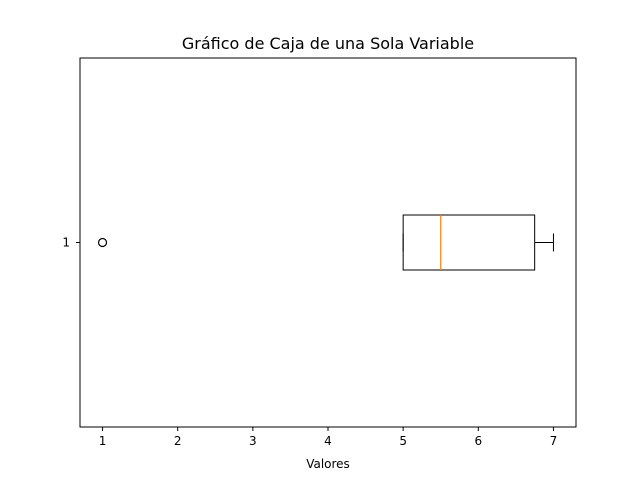  I want to click on x-tick-label: 5, so click(403, 441).